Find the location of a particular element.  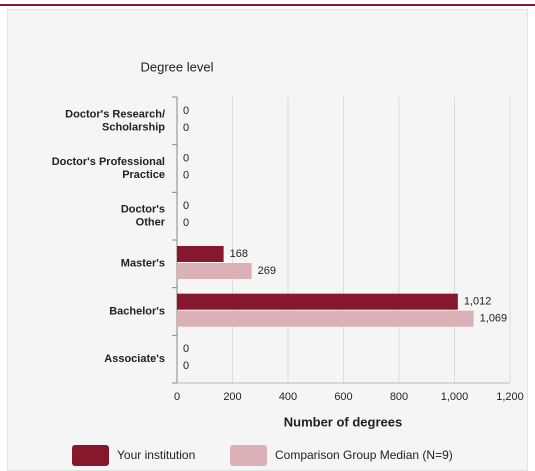

x-tick-label: 400 is located at coordinates (288, 397).